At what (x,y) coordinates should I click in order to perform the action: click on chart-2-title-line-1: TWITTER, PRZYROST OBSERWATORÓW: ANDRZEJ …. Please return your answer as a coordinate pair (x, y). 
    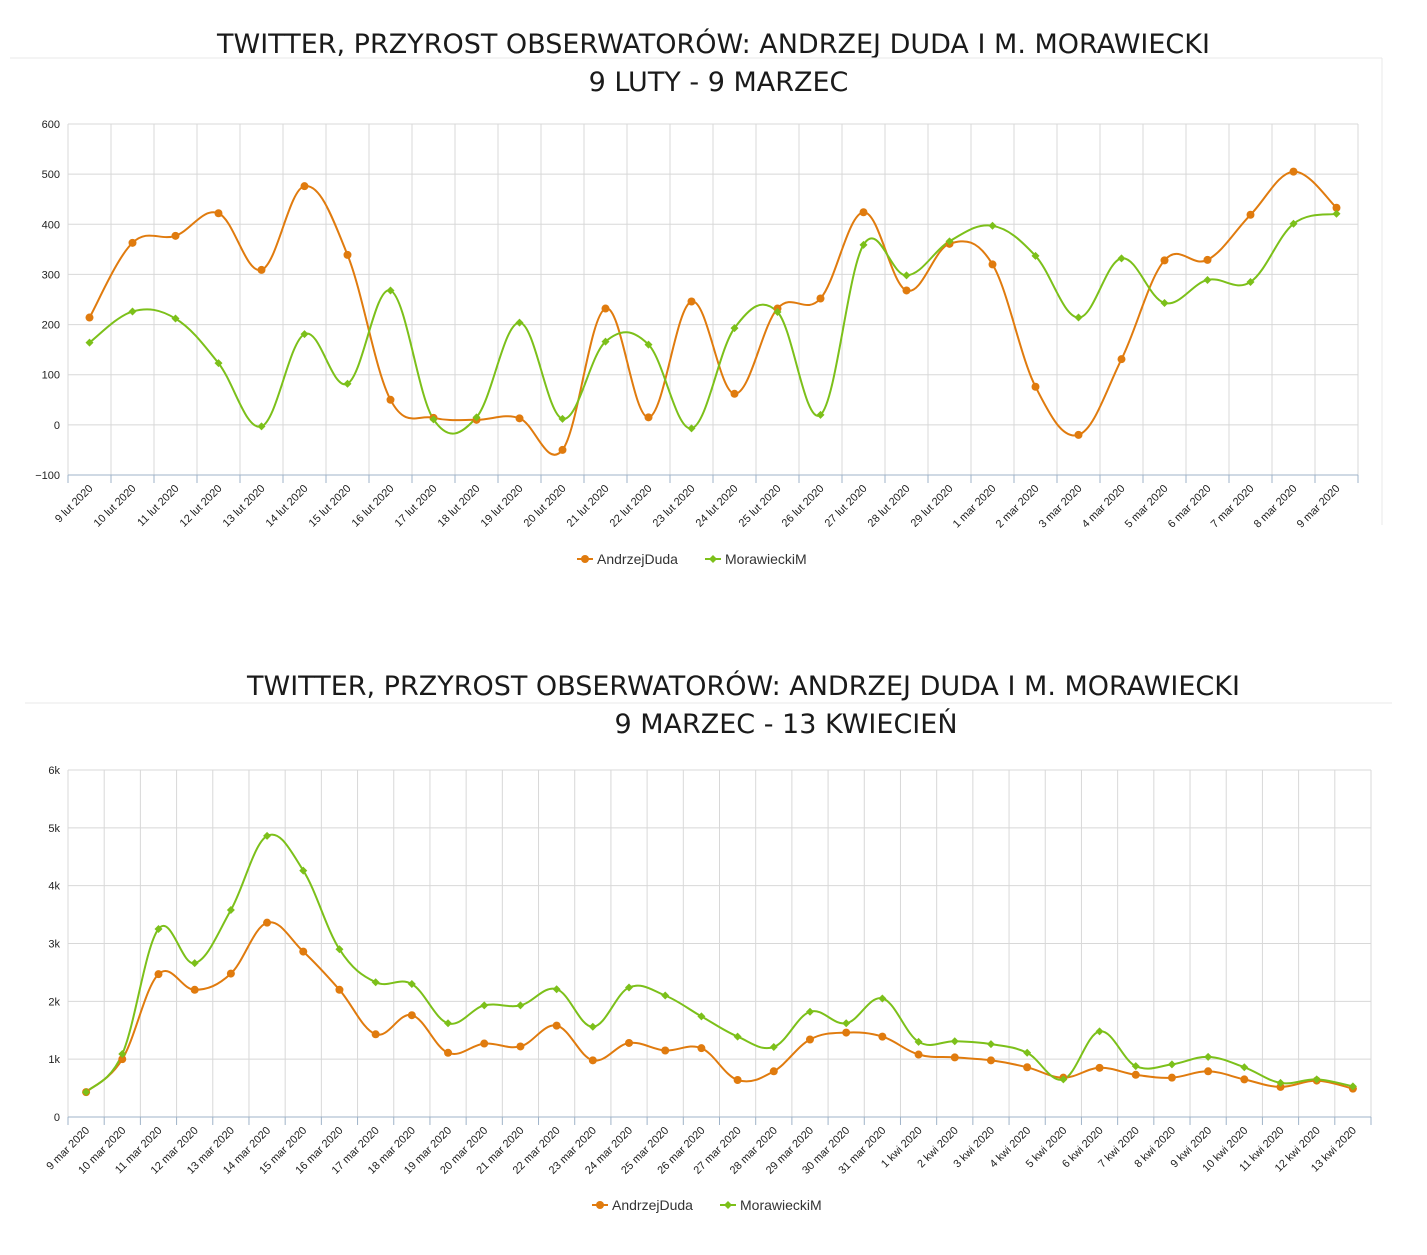
    Looking at the image, I should click on (743, 686).